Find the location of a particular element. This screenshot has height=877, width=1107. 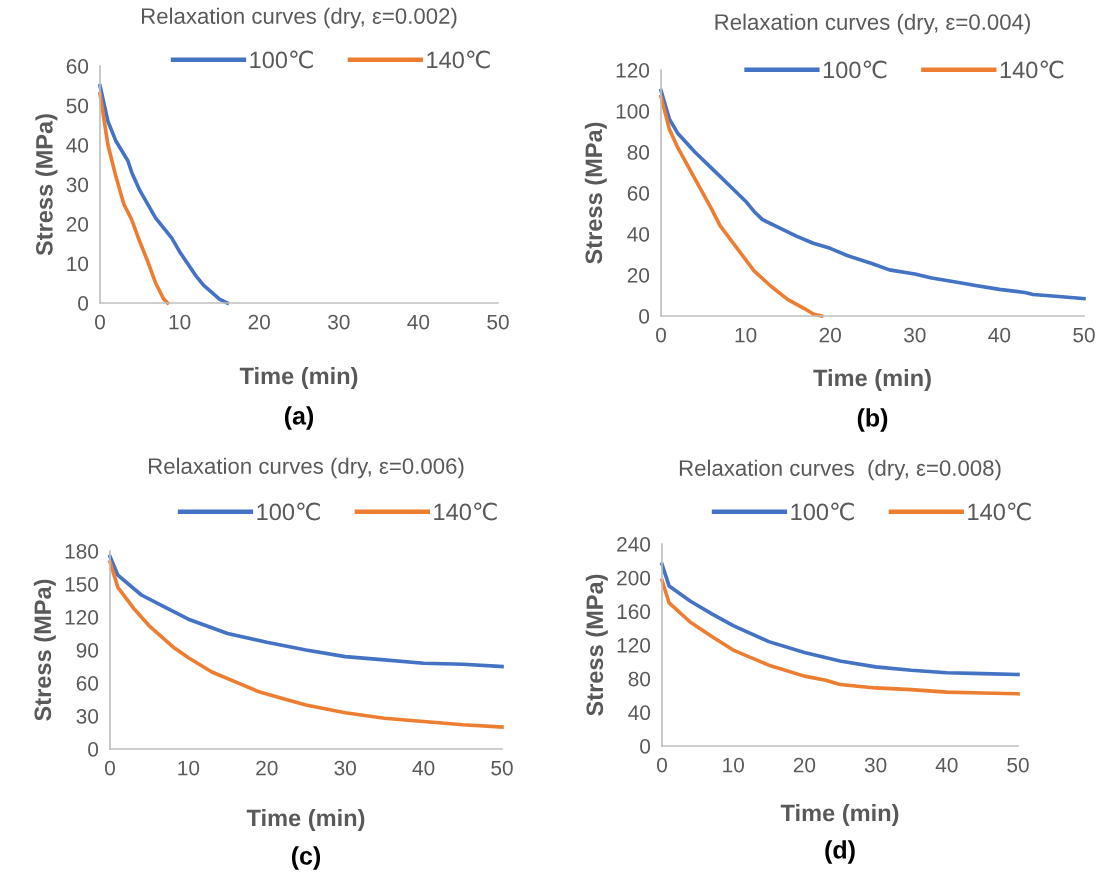

y-tick-label: 240 is located at coordinates (634, 544).